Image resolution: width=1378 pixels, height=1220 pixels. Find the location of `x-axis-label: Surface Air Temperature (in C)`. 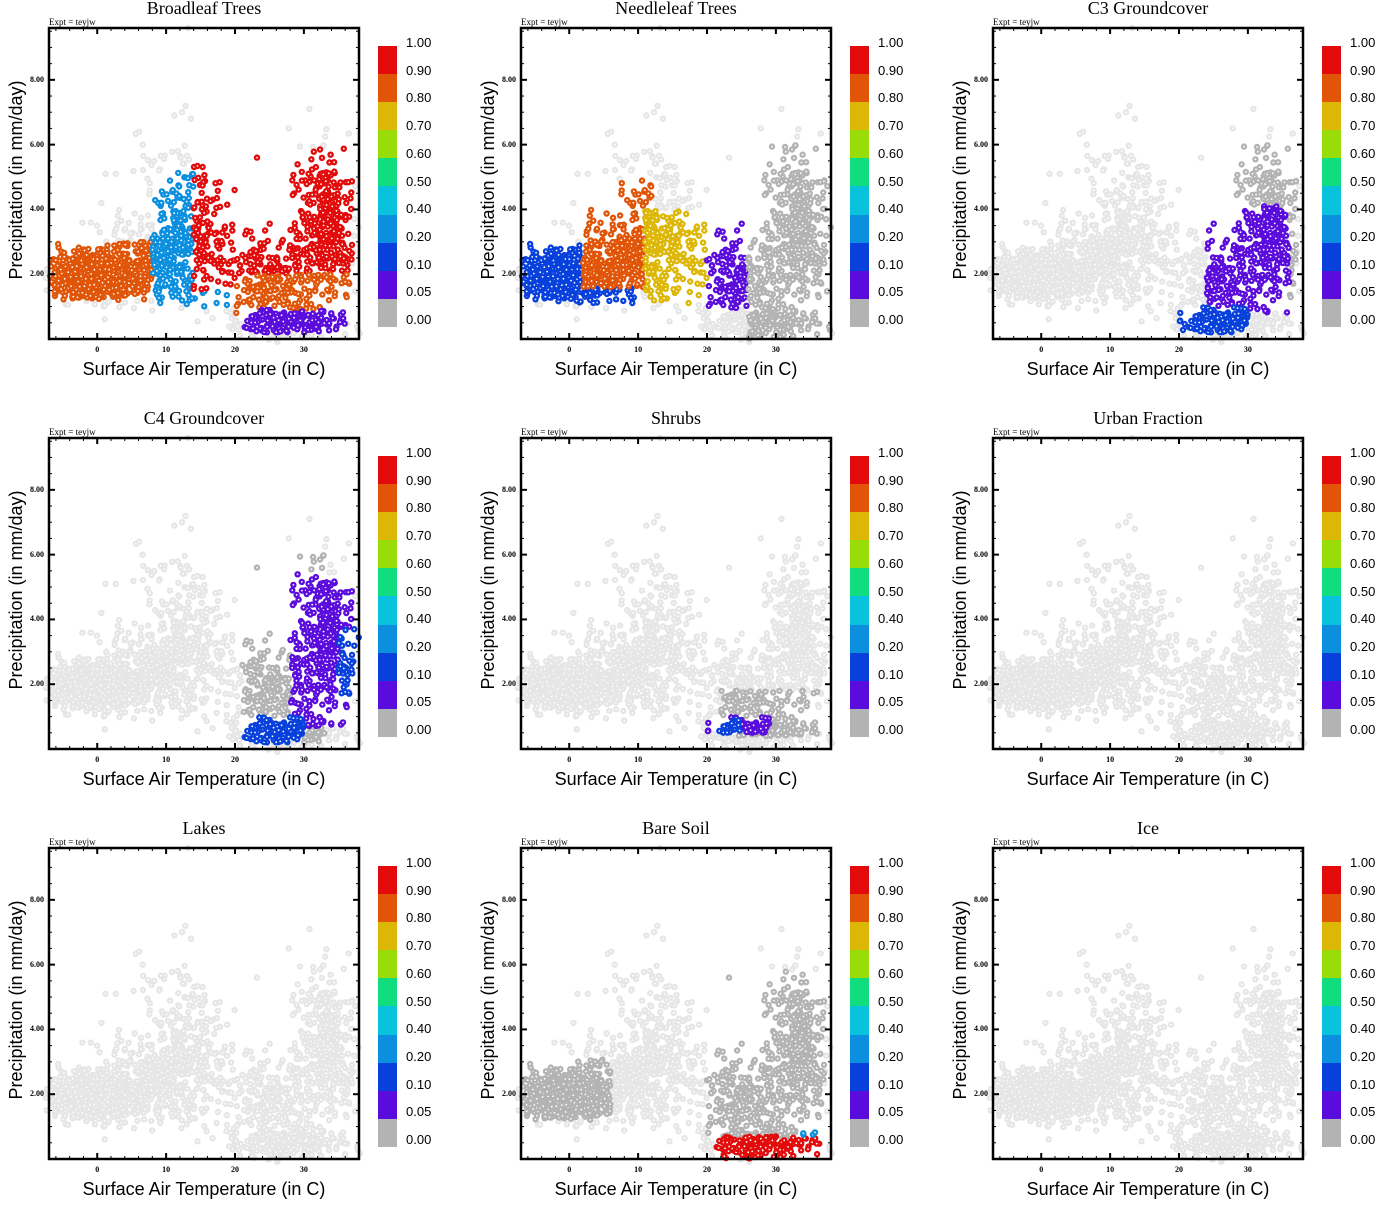

x-axis-label: Surface Air Temperature (in C) is located at coordinates (204, 369).